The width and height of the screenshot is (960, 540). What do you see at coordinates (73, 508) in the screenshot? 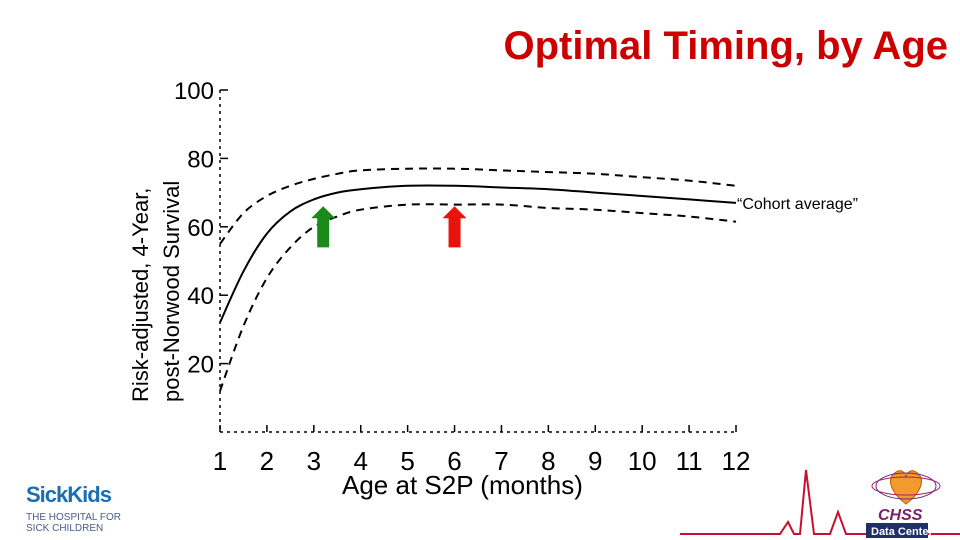
I see `sickkids-logo: SickKids THE HOSPITAL FOR SICK CHILDREN` at bounding box center [73, 508].